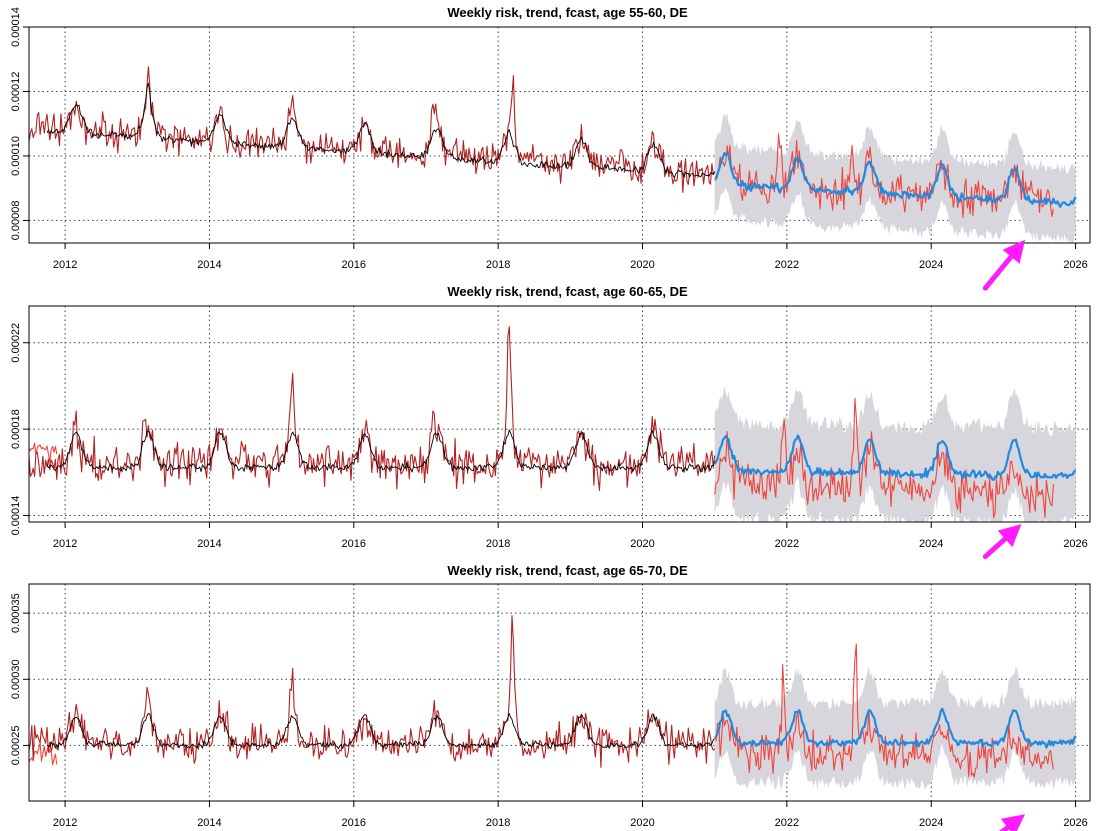  I want to click on y-tick-label: 0.00022, so click(16, 343).